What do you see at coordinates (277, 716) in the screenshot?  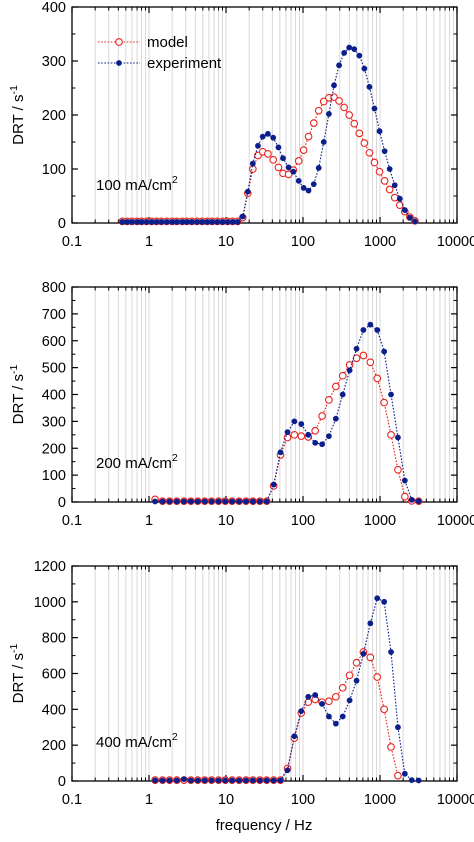 I see `series-line-model` at bounding box center [277, 716].